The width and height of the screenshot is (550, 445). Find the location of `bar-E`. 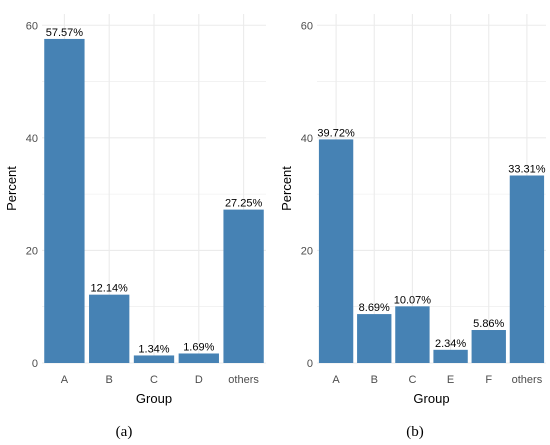

bar-E is located at coordinates (450, 356).